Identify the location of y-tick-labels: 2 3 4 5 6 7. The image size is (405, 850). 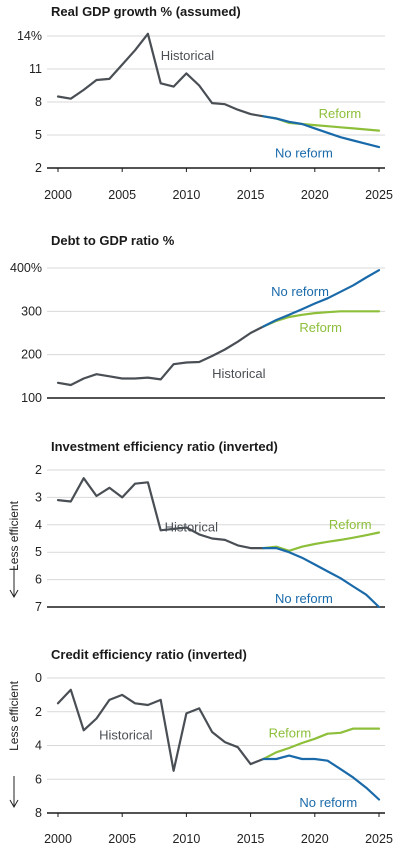
(38, 538).